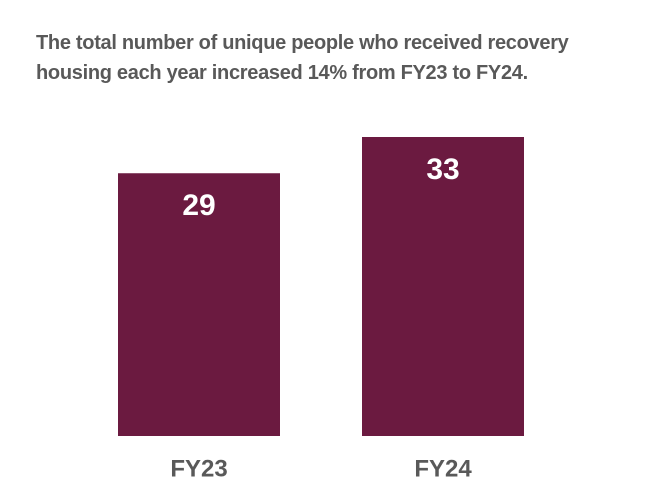 This screenshot has width=666, height=500. I want to click on x-tick-label: FY24, so click(443, 468).